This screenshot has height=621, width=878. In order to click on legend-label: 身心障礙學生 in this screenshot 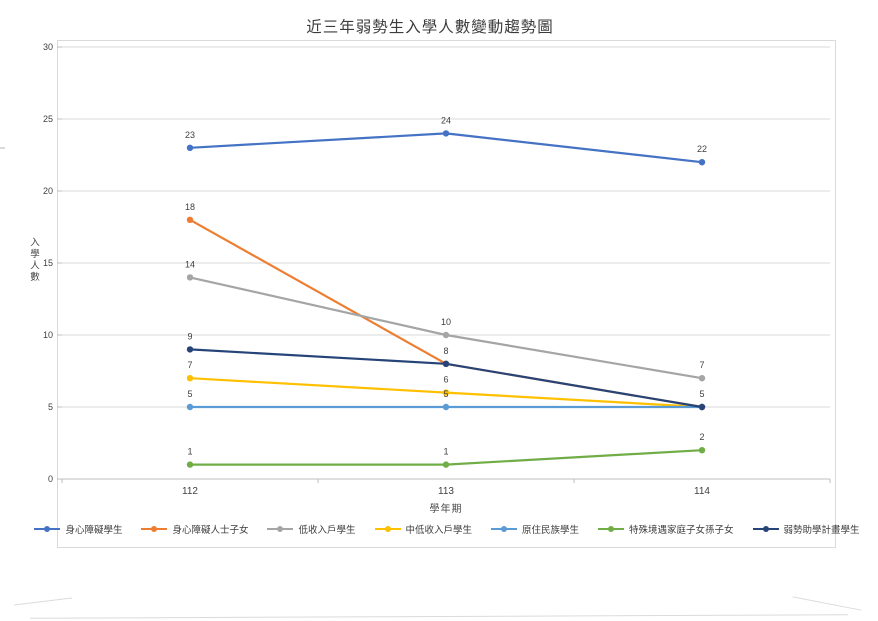, I will do `click(94, 531)`.